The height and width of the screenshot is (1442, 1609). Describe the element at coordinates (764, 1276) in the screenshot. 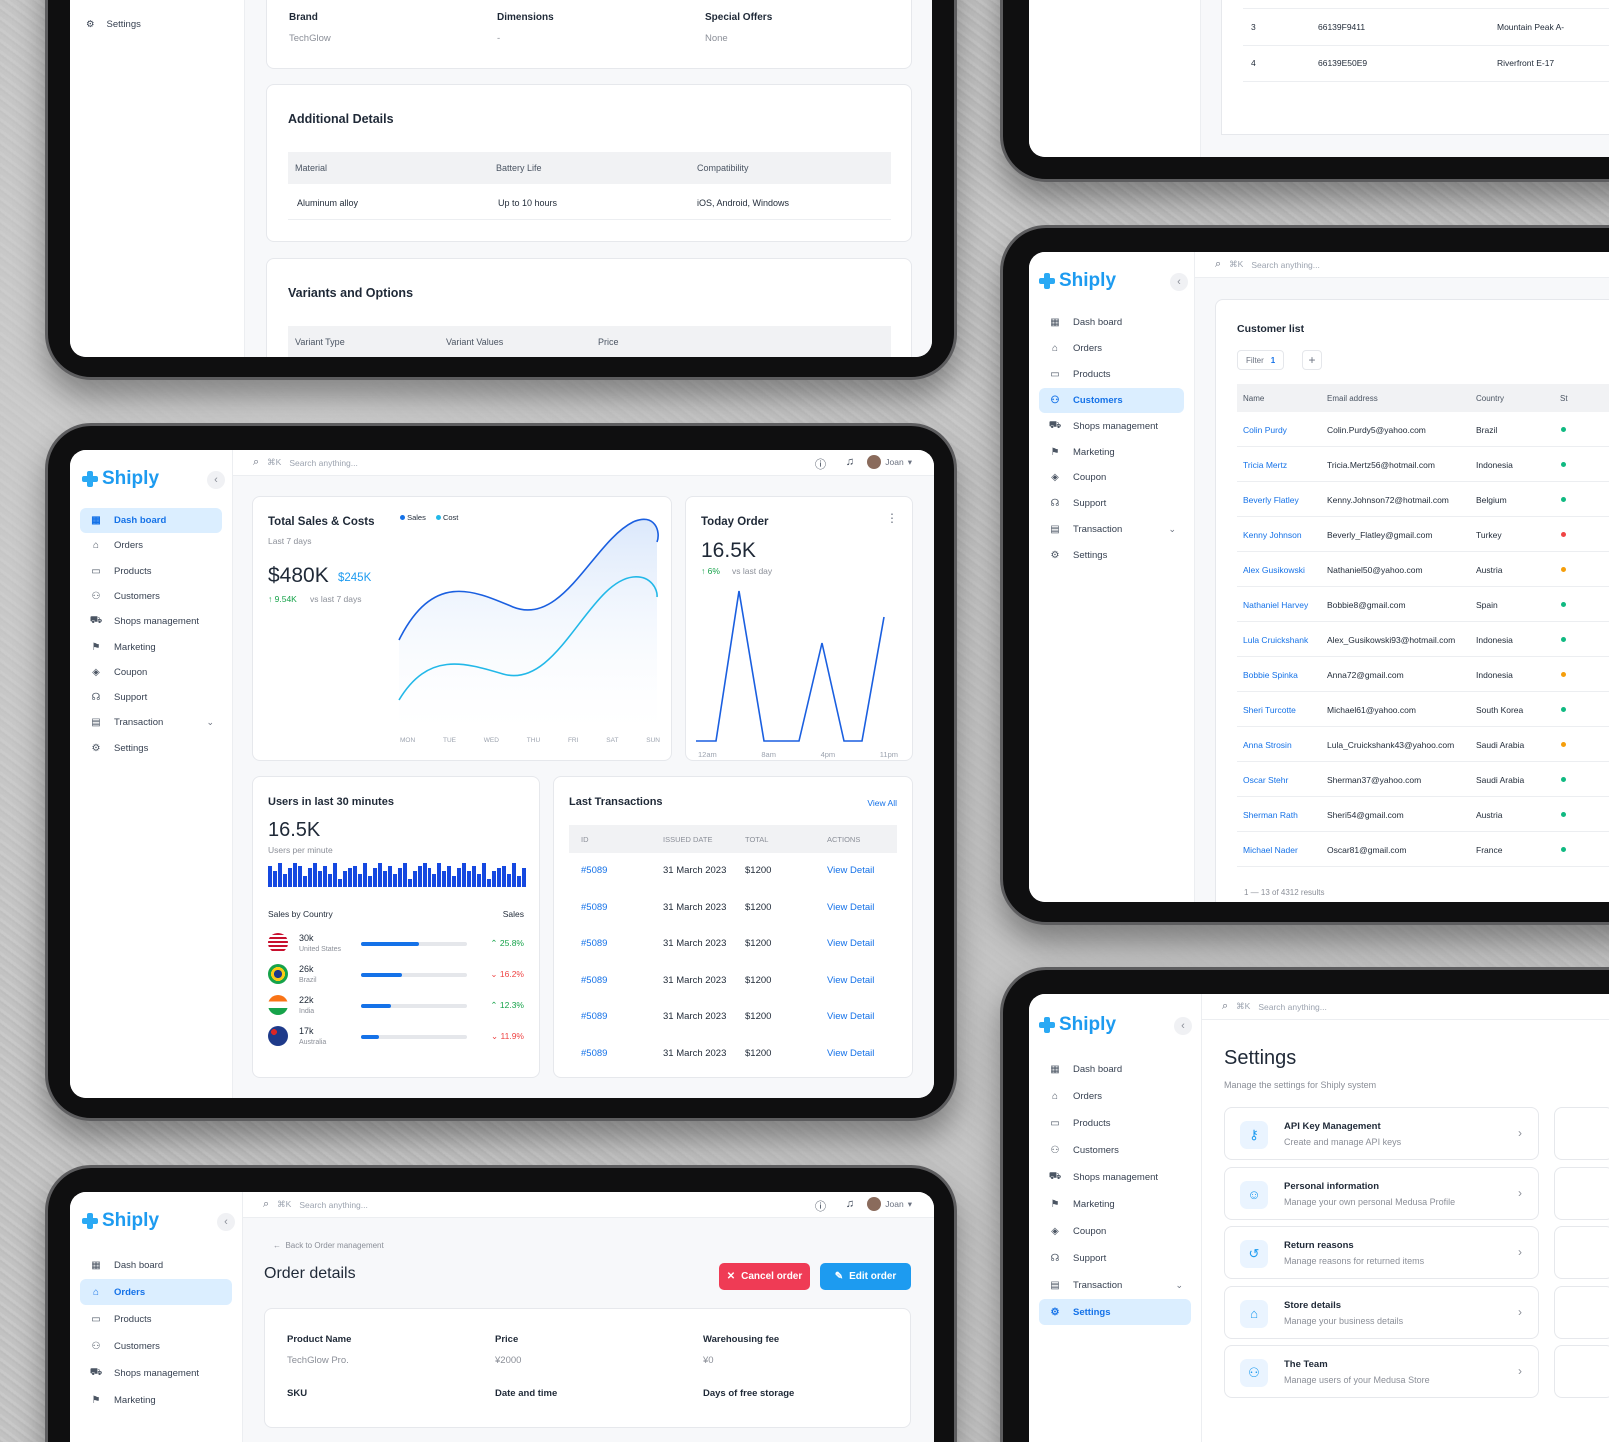

I see `cancel-order-button: ✕ Cancel order` at that location.